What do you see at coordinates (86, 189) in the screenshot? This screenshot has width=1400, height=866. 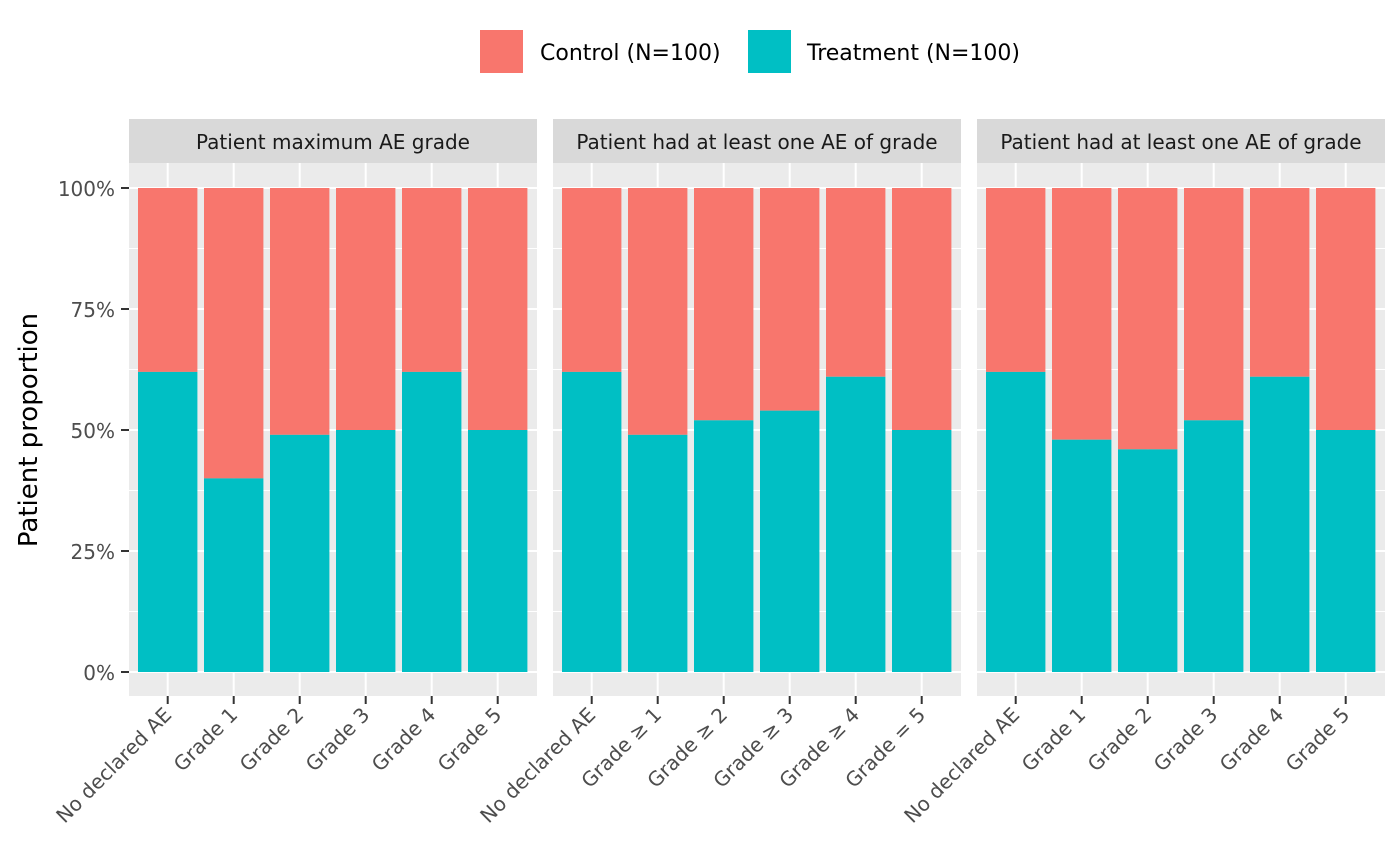 I see `y-tick-label: 100%` at bounding box center [86, 189].